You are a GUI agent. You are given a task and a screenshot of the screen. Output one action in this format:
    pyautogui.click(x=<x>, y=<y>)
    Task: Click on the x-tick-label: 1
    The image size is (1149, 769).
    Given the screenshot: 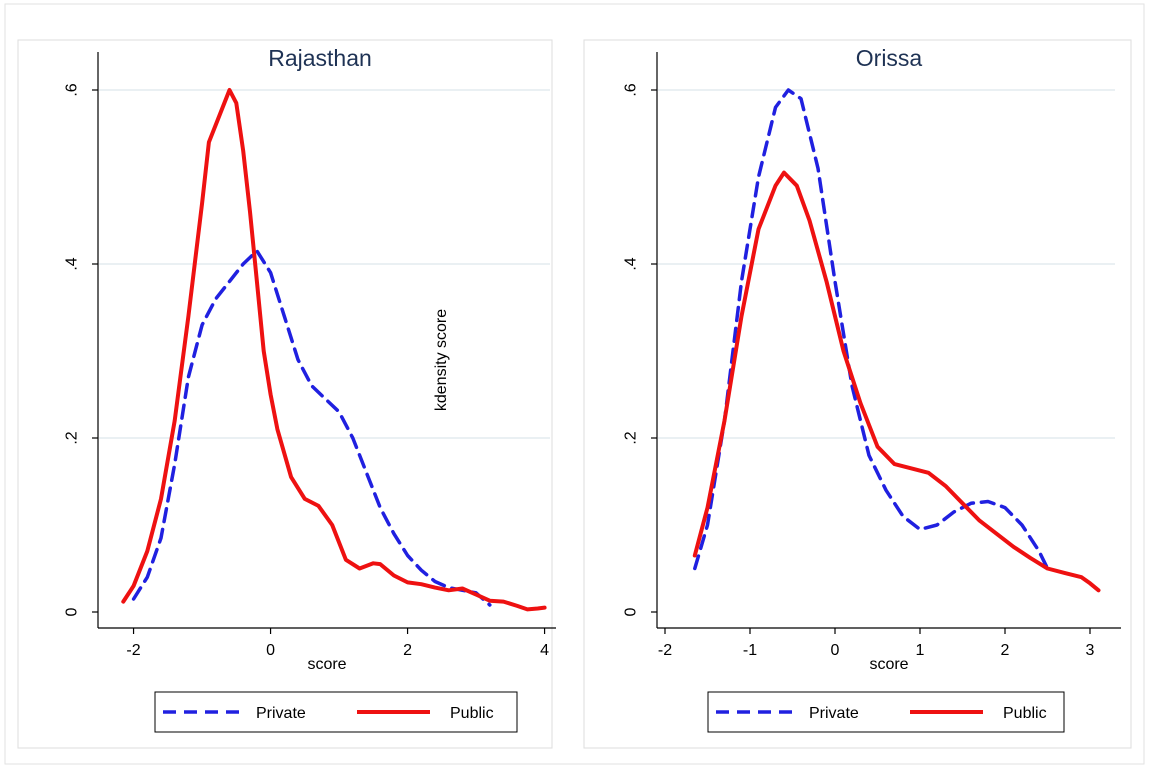 What is the action you would take?
    pyautogui.click(x=920, y=650)
    